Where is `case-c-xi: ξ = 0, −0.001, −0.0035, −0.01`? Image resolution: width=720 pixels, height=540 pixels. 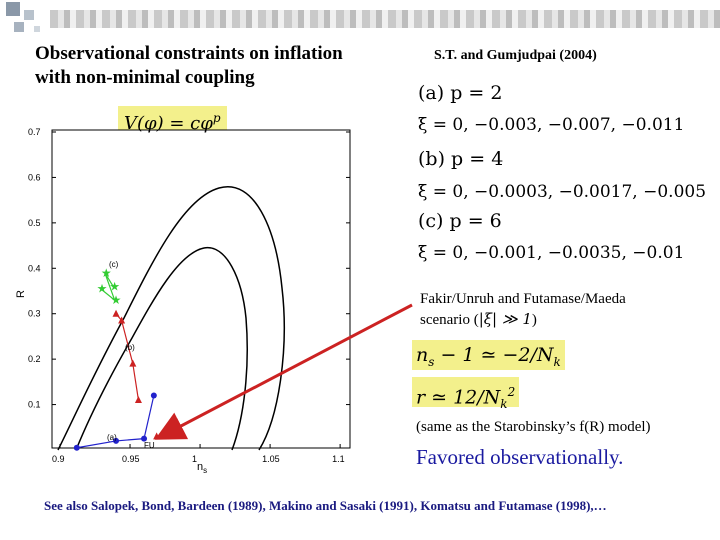 case-c-xi: ξ = 0, −0.001, −0.0035, −0.01 is located at coordinates (551, 253).